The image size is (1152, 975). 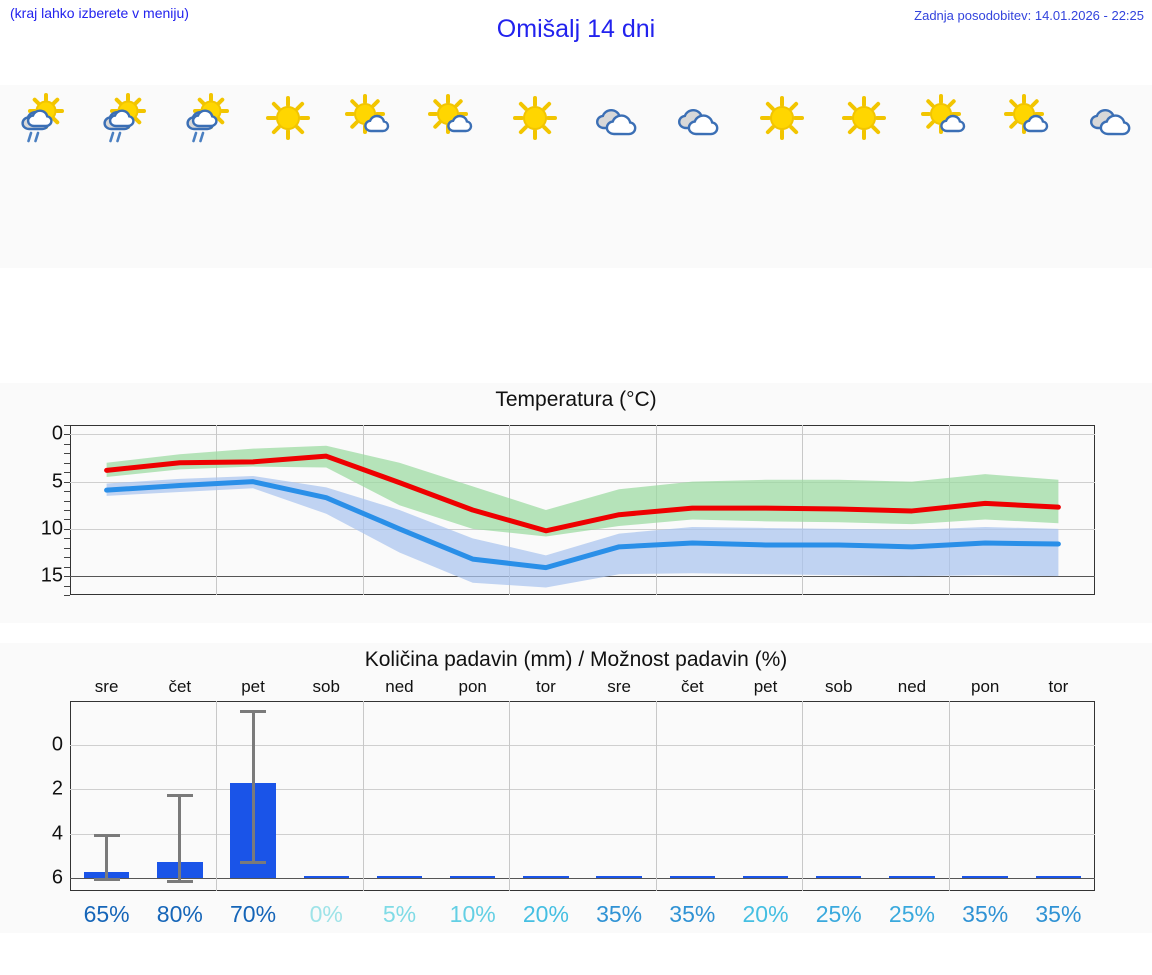 I want to click on precipitation-probability-label: 65%, so click(x=106, y=914).